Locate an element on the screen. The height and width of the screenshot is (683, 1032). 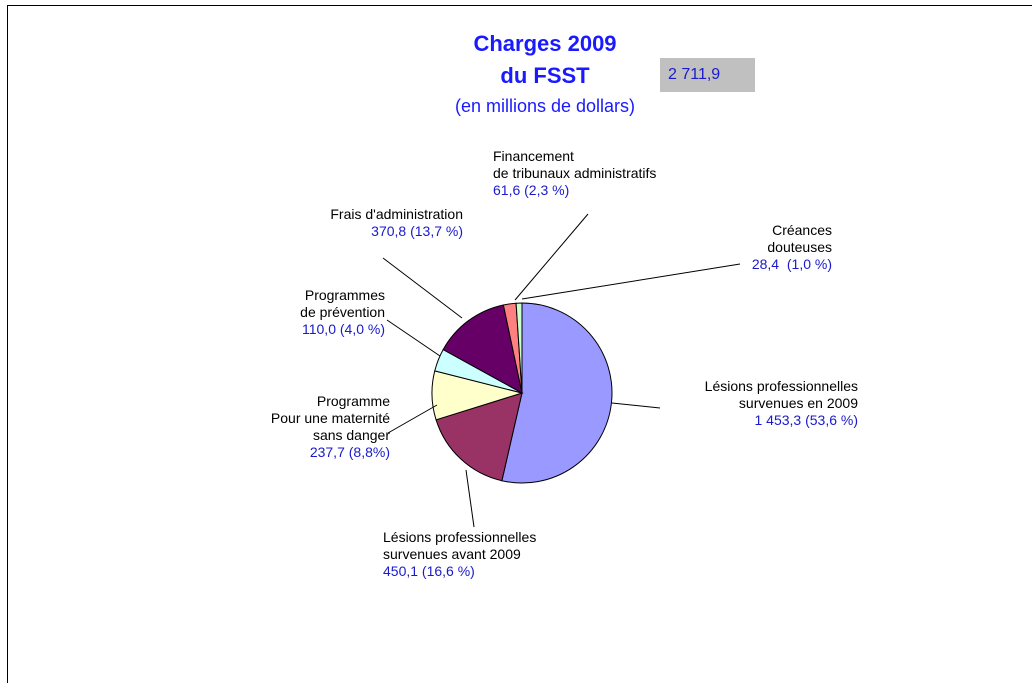
category-label: Frais d'administration is located at coordinates (396, 214).